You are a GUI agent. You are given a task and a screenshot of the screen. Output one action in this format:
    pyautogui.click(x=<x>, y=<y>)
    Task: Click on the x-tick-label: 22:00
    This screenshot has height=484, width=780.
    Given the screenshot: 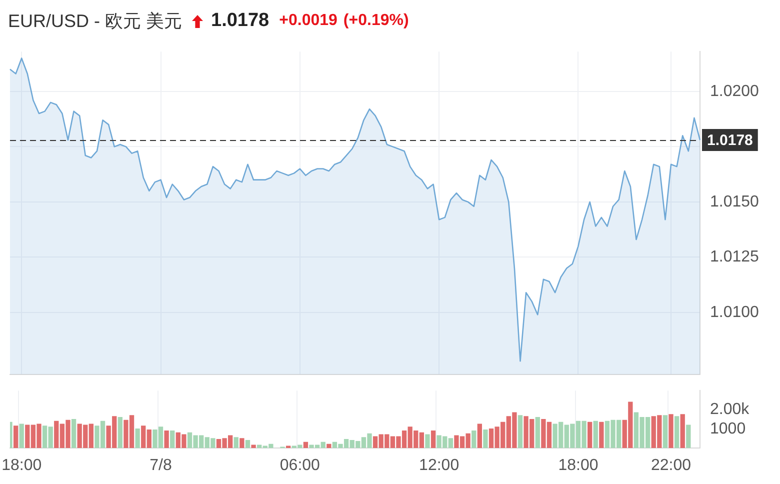 What is the action you would take?
    pyautogui.click(x=671, y=465)
    